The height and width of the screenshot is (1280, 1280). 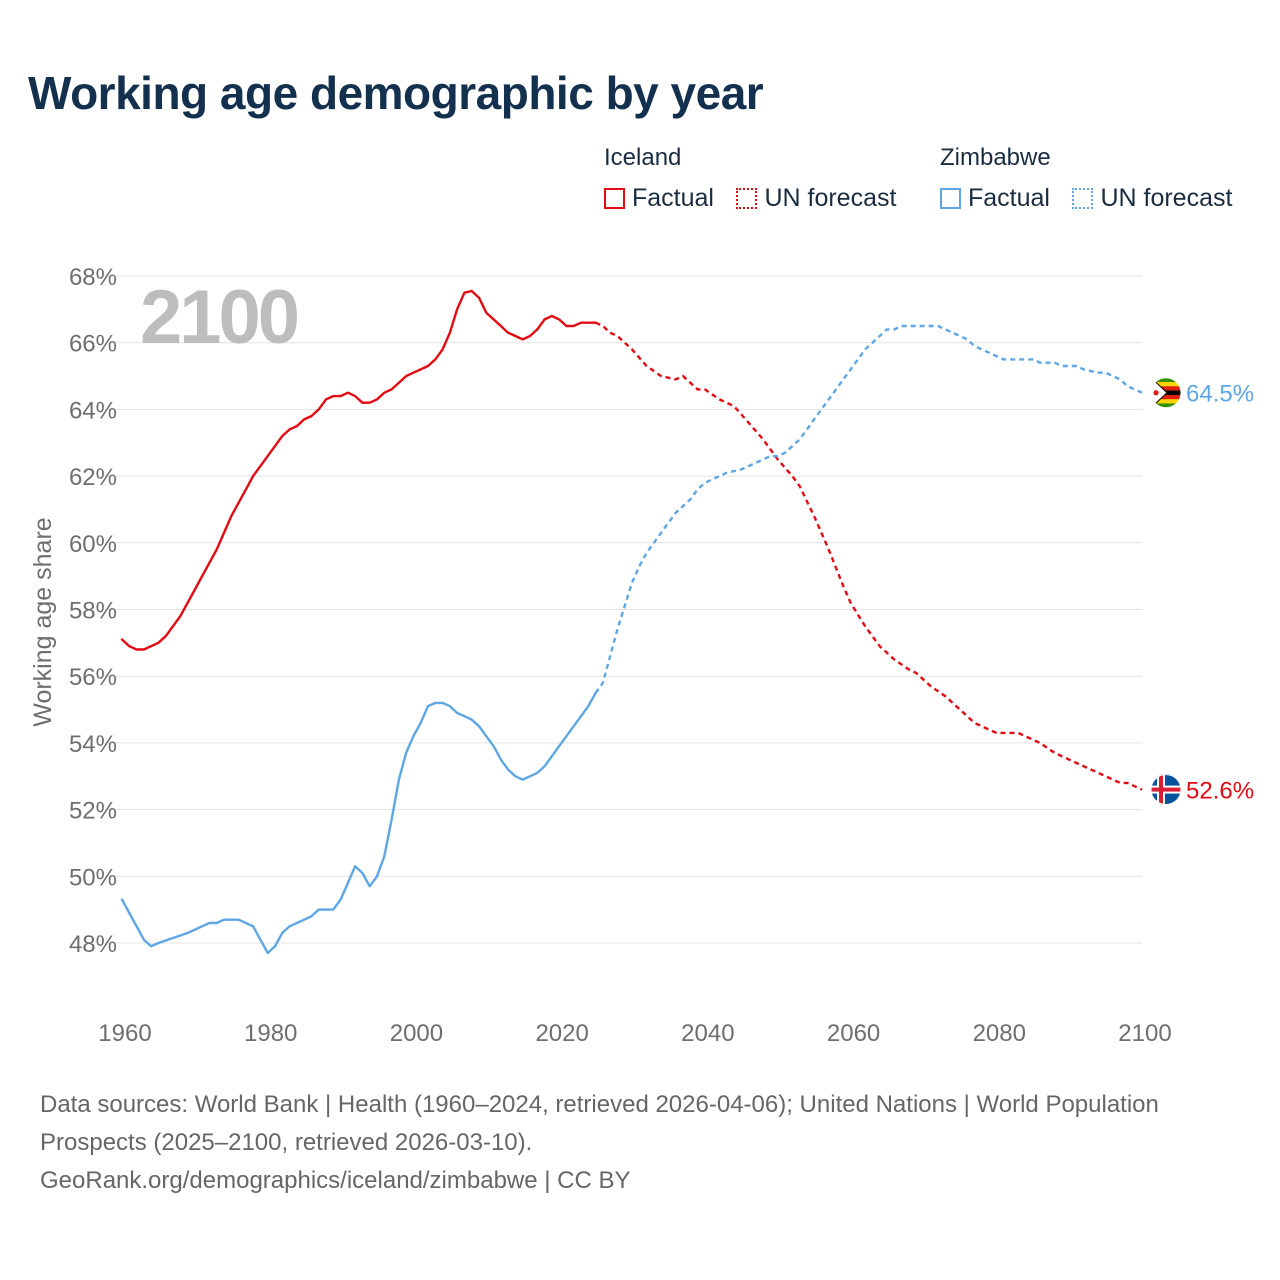 I want to click on endpoint-layer: 52.6% 64.5%, so click(x=1202, y=591).